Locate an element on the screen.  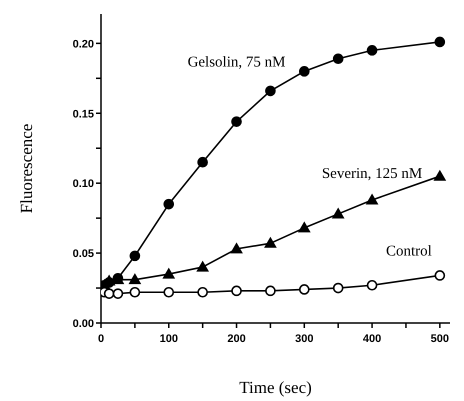
y-tick-label: 0.10 is located at coordinates (83, 184).